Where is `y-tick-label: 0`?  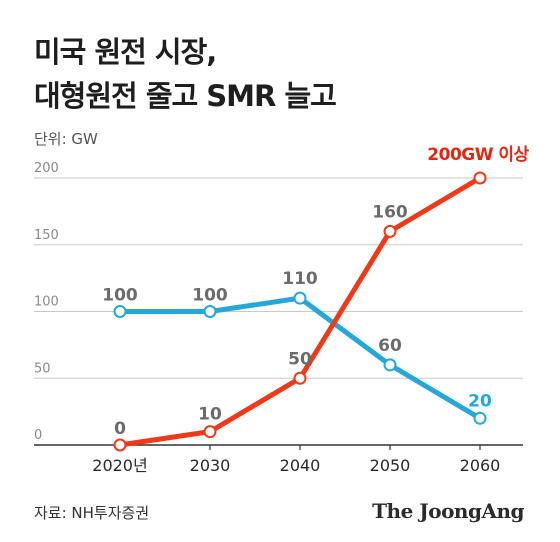
y-tick-label: 0 is located at coordinates (38, 435).